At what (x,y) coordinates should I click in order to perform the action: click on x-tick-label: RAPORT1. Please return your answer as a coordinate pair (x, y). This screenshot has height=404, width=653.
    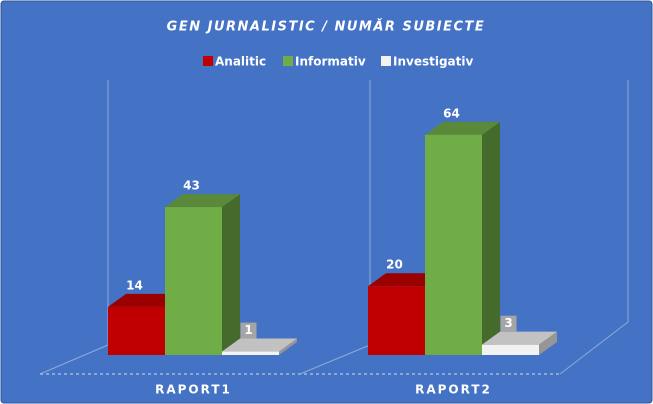
    Looking at the image, I should click on (193, 390).